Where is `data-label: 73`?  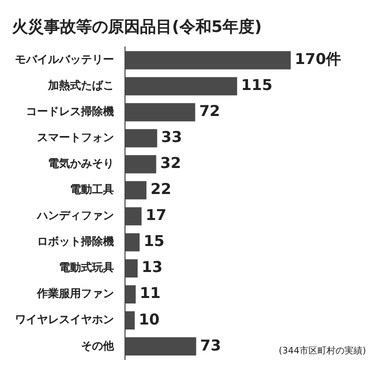 data-label: 73 is located at coordinates (211, 345).